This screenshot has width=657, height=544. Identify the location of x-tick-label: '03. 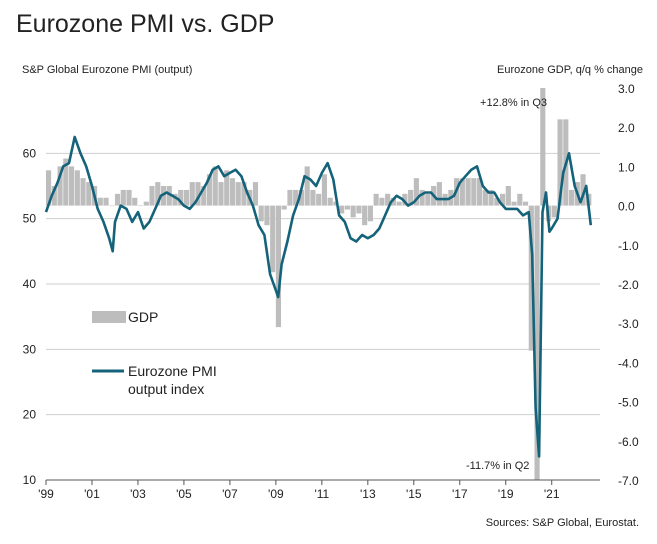
(138, 494).